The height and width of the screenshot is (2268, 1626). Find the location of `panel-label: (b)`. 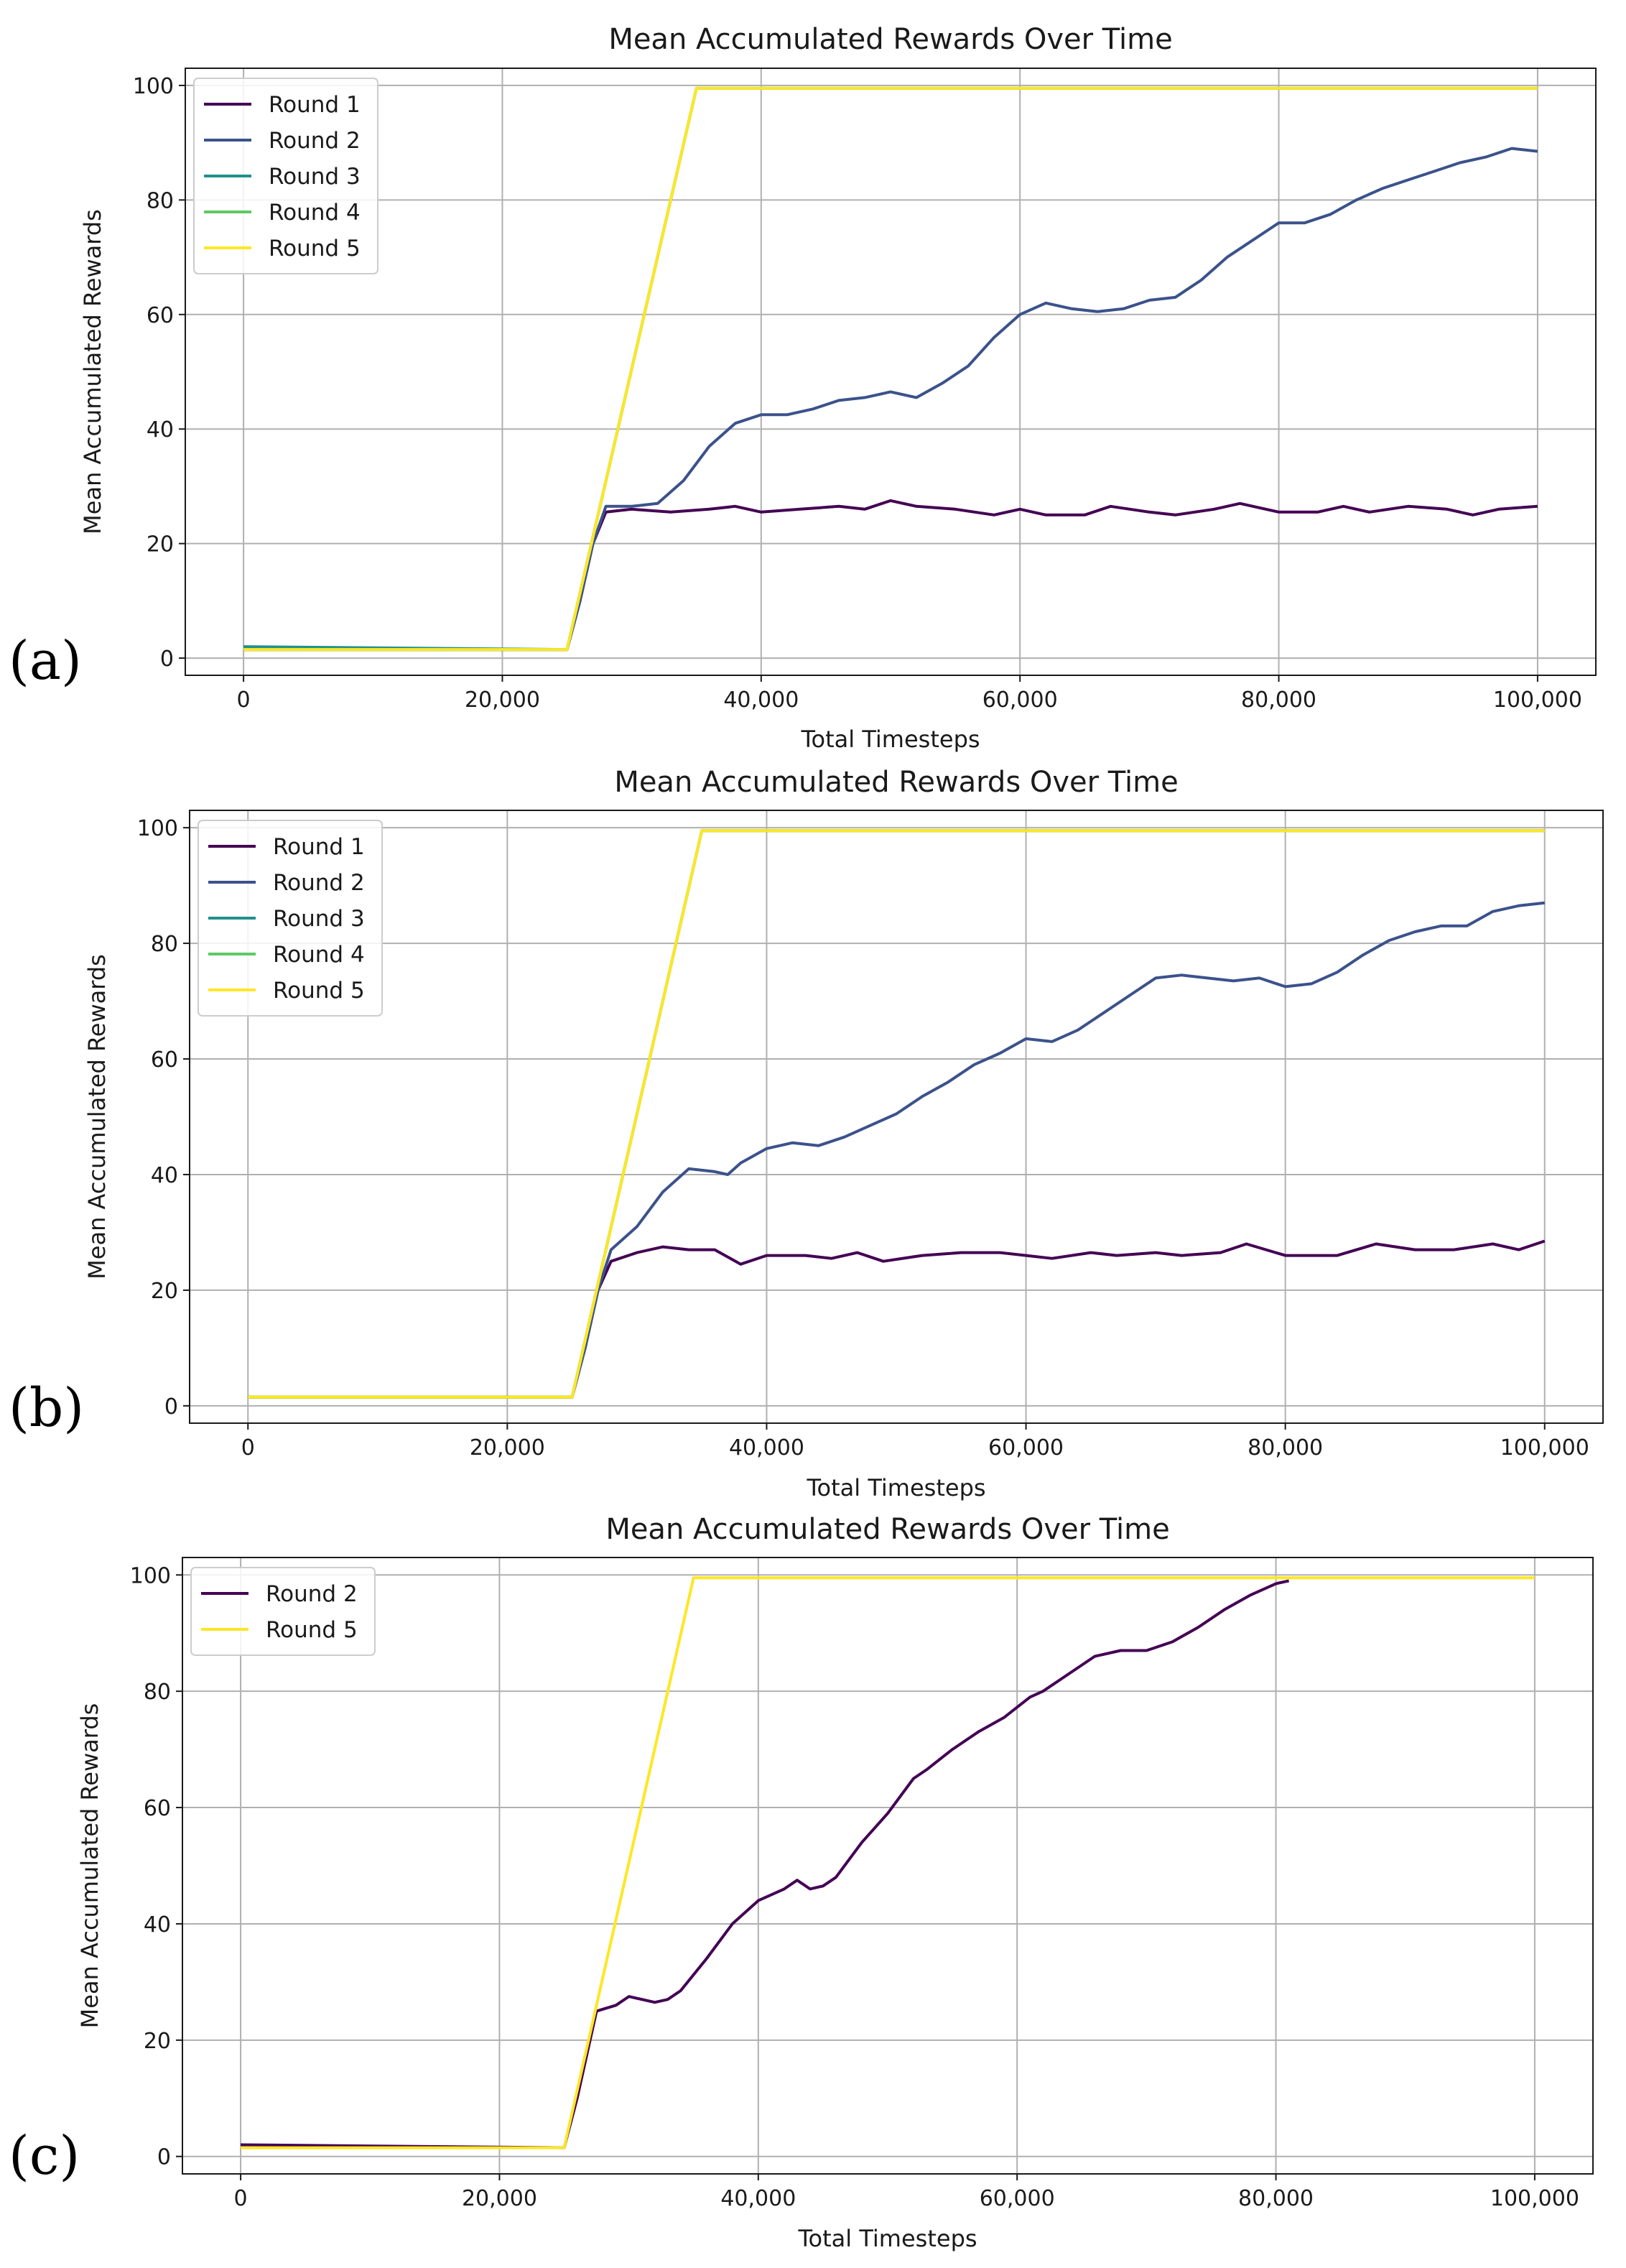

panel-label: (b) is located at coordinates (46, 1408).